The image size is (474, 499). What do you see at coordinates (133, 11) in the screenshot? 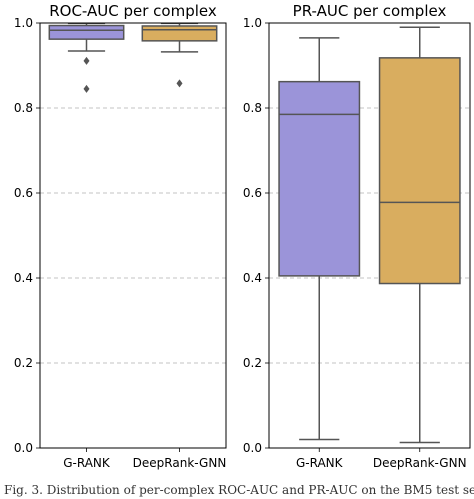
I see `chart-title: ROC-AUC per complex` at bounding box center [133, 11].